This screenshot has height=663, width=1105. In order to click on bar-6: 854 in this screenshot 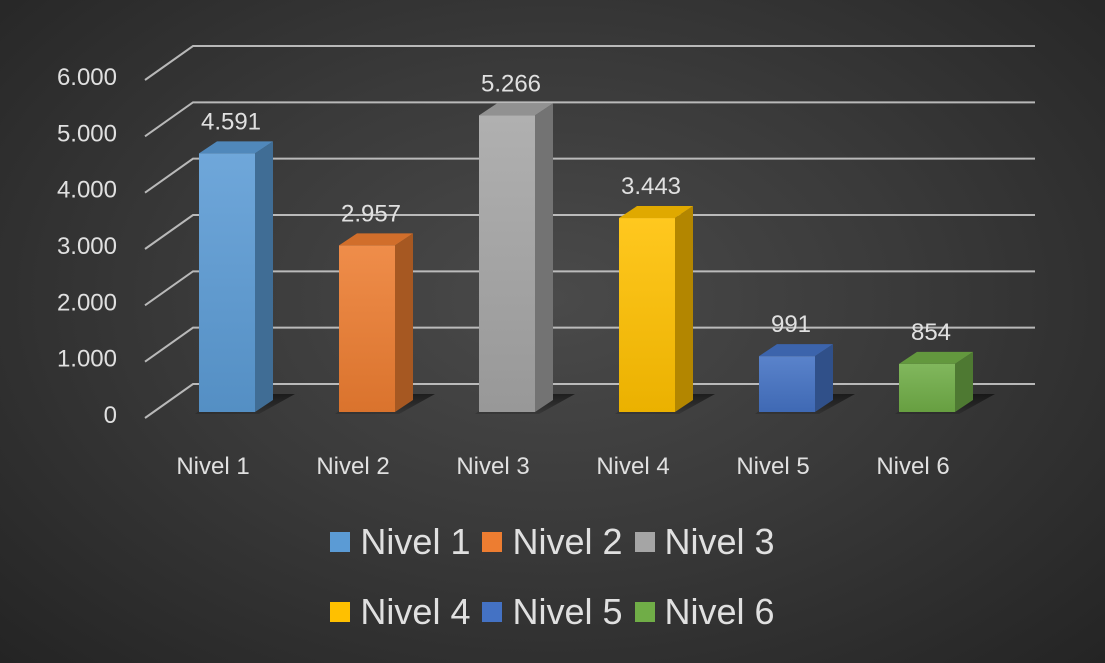, I will do `click(945, 366)`.